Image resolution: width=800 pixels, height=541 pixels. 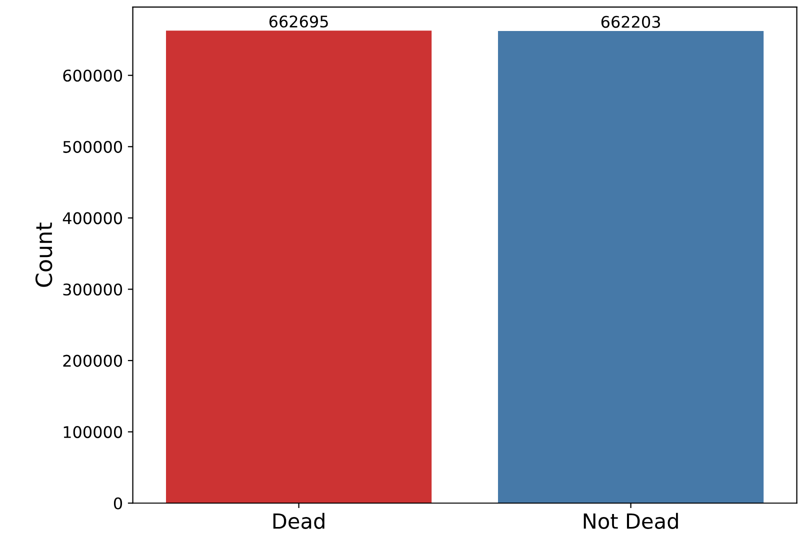 What do you see at coordinates (630, 22) in the screenshot?
I see `data-label: 662203` at bounding box center [630, 22].